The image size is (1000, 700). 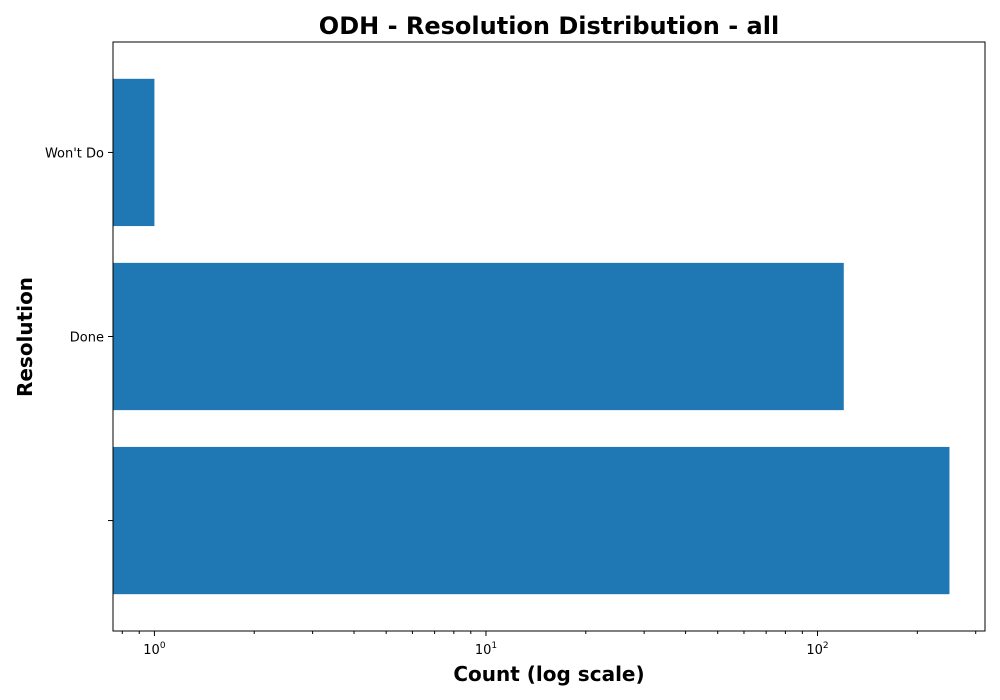 I want to click on x-tick-label: 10², so click(x=817, y=649).